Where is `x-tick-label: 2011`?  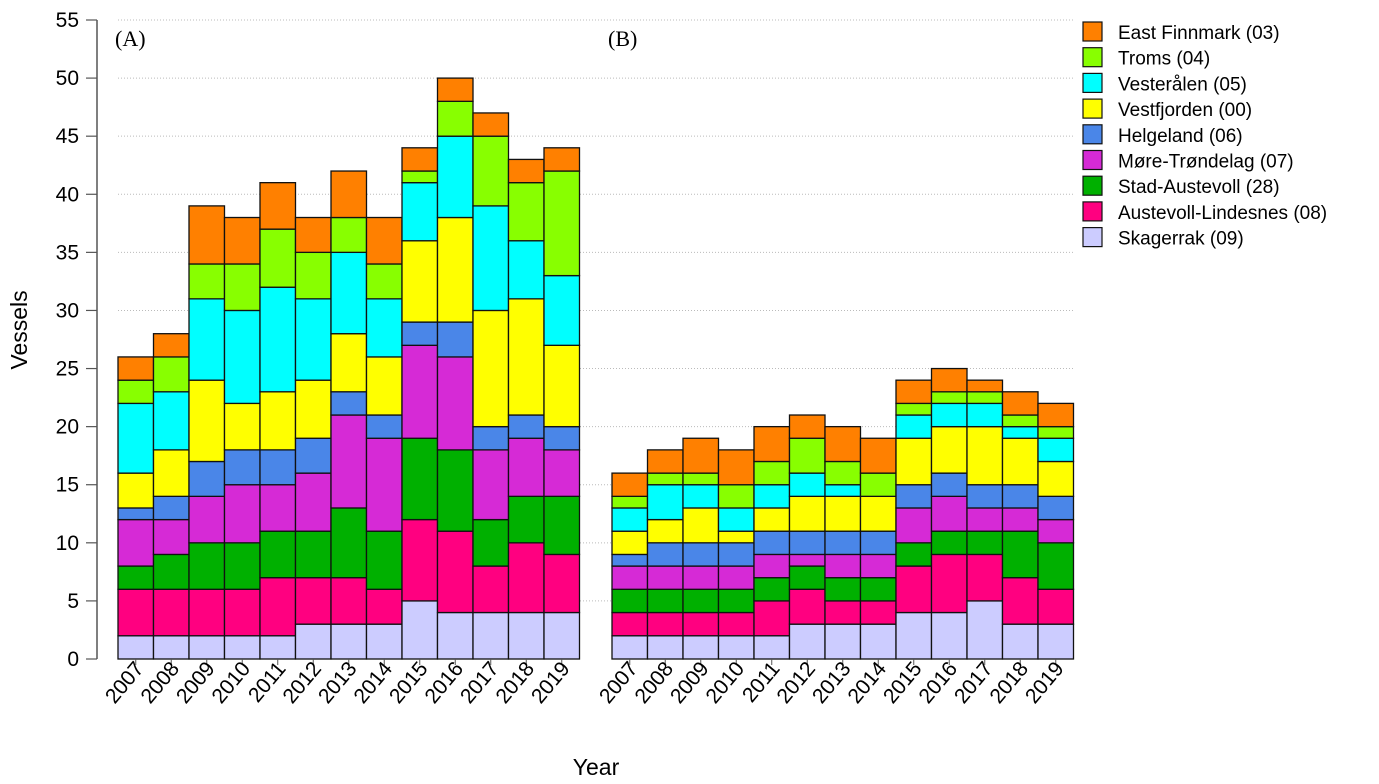
x-tick-label: 2011 is located at coordinates (761, 681).